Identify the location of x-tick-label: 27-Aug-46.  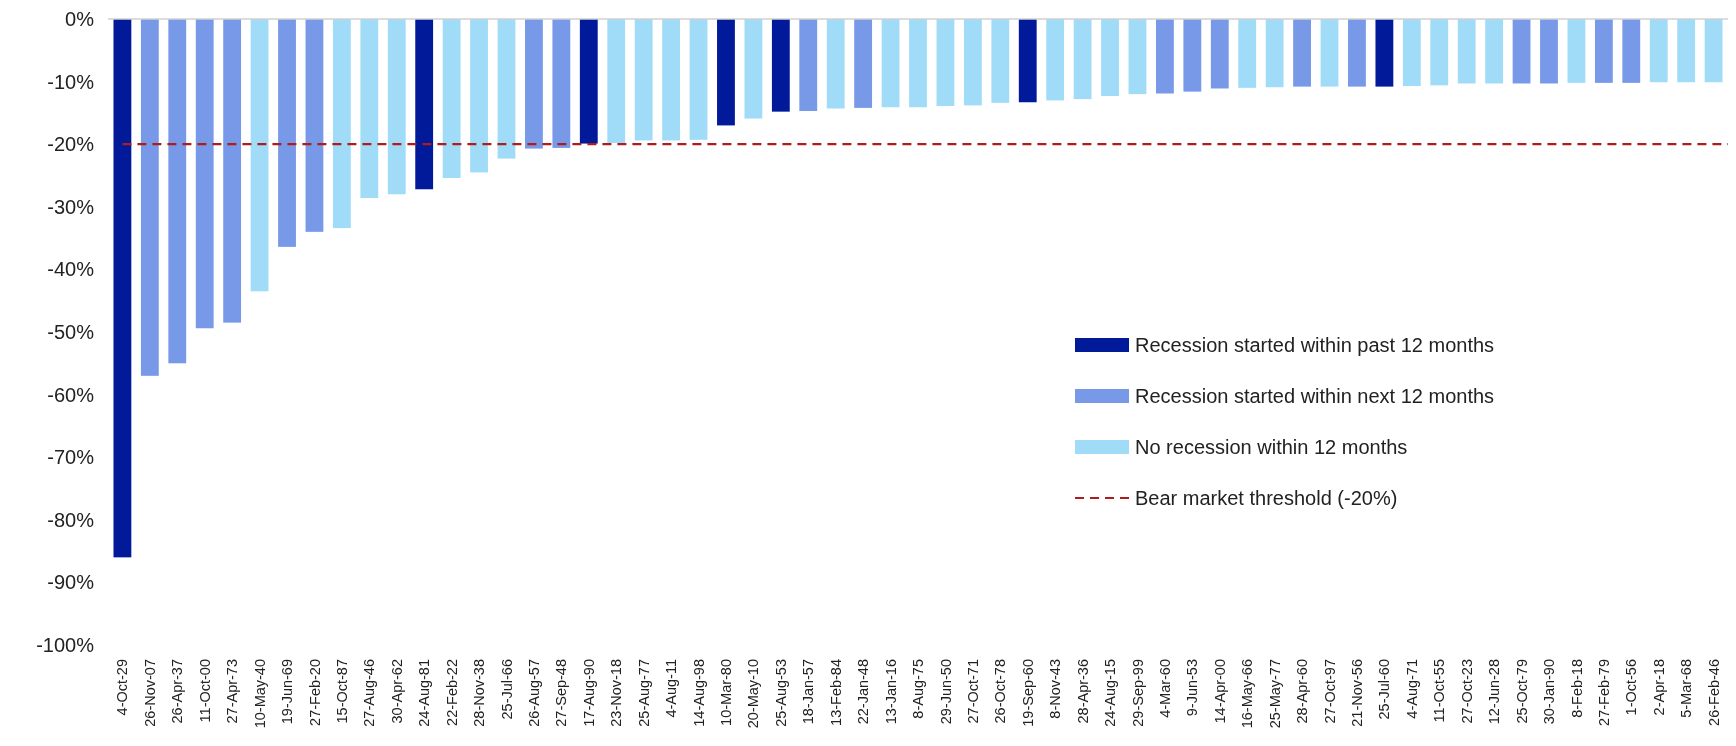
(369, 693).